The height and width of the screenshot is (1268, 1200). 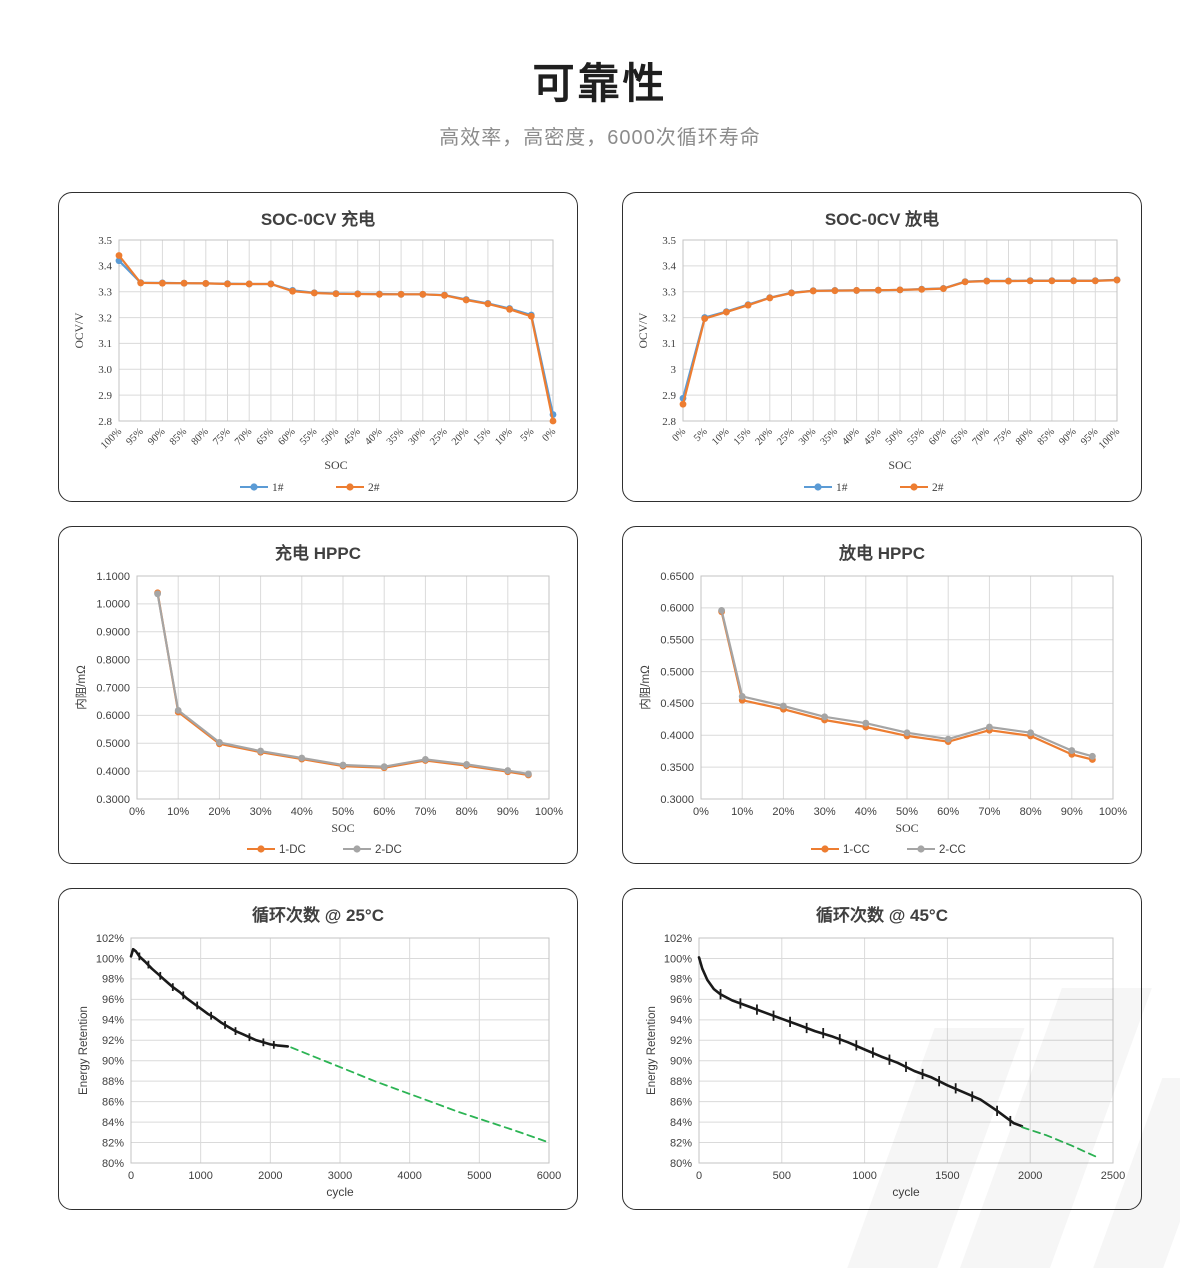 I want to click on svg-text: 3000, so click(x=340, y=1176).